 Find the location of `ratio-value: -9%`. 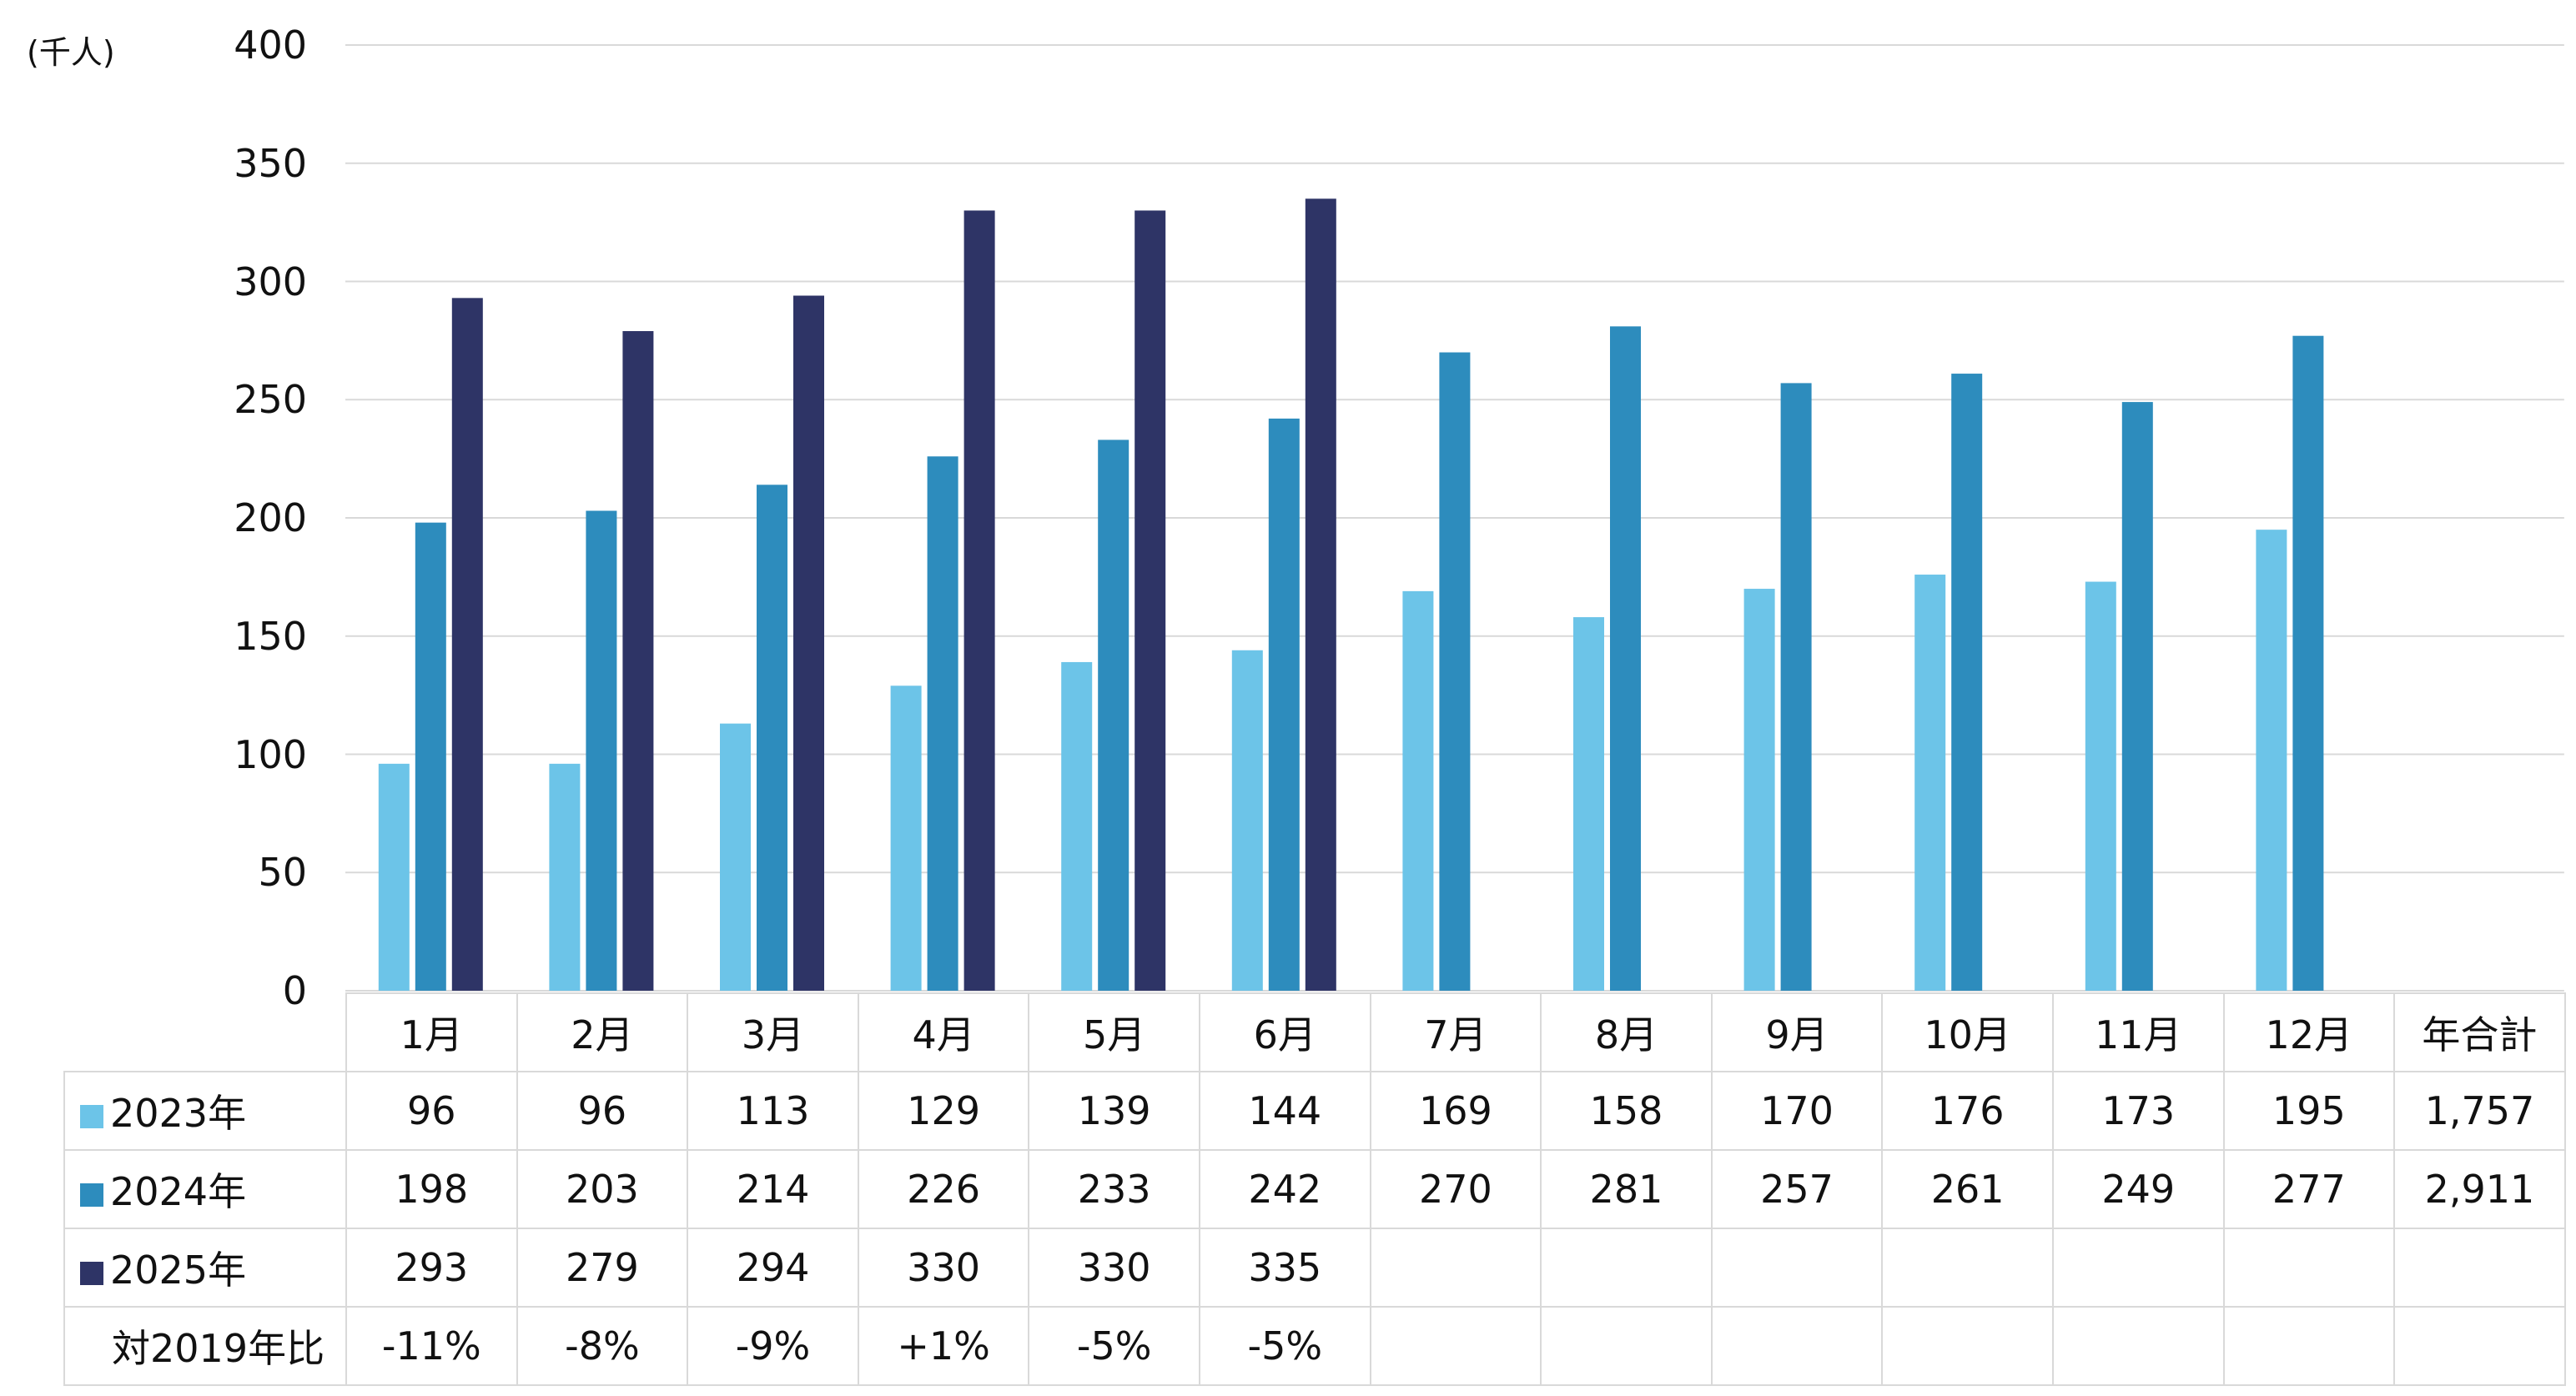

ratio-value: -9% is located at coordinates (773, 1346).